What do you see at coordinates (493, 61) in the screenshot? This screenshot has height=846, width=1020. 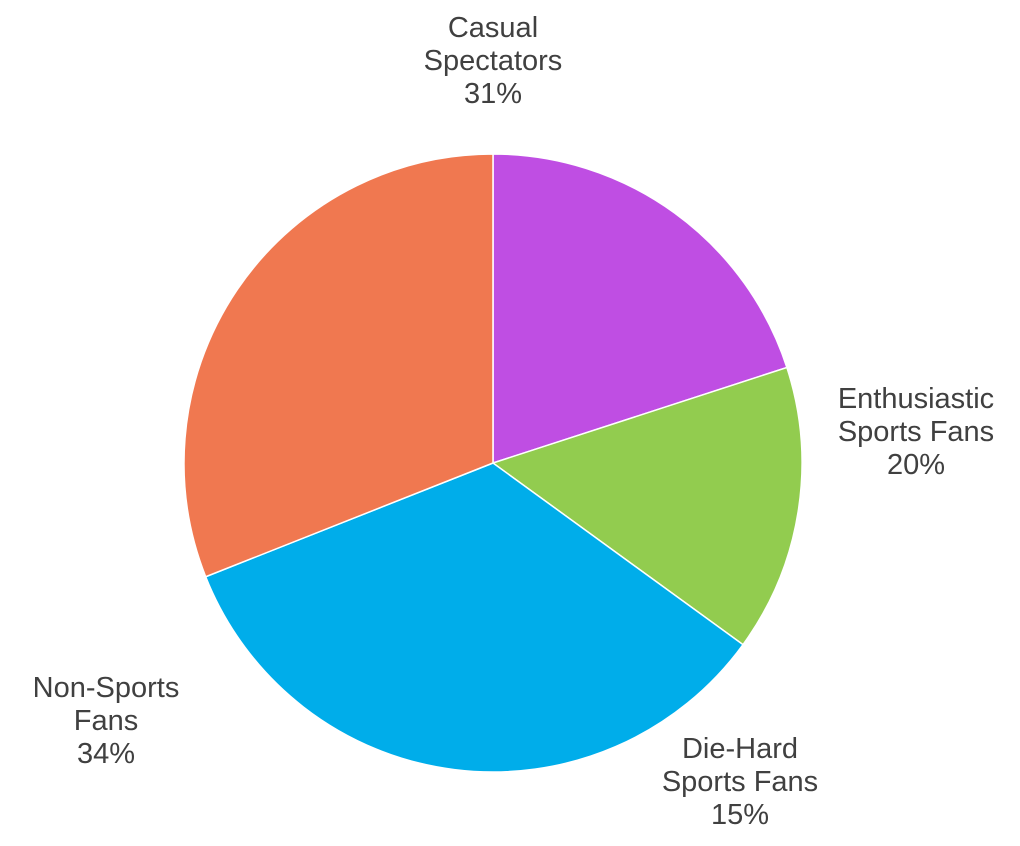 I see `slice-label-casual-spectators: Casual Spectators 31%` at bounding box center [493, 61].